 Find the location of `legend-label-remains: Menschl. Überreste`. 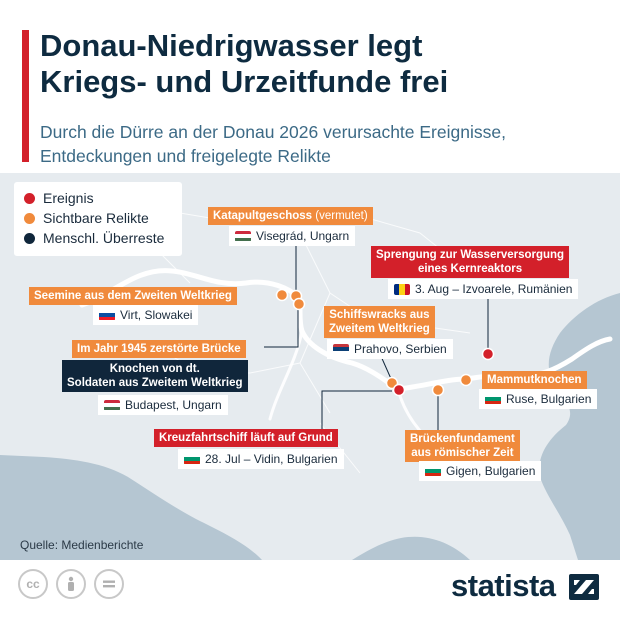

legend-label-remains: Menschl. Überreste is located at coordinates (104, 238).